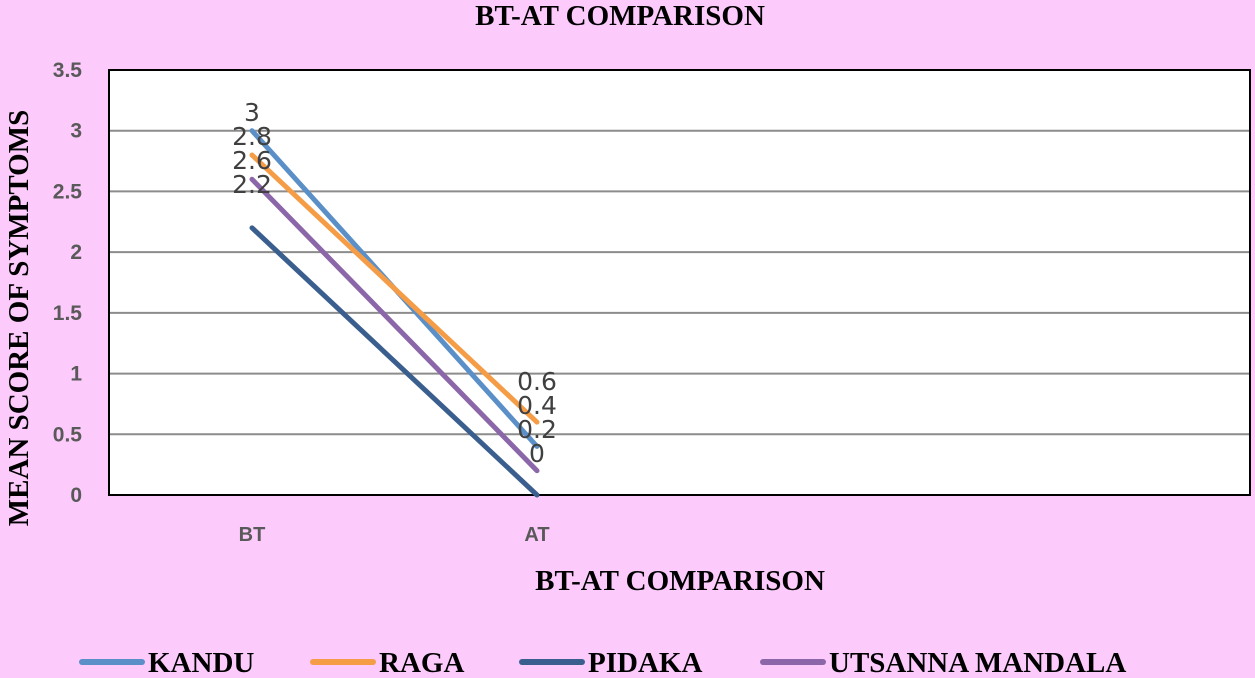 The width and height of the screenshot is (1255, 678). What do you see at coordinates (19, 318) in the screenshot?
I see `y-axis-label: MEAN SCORE OF SYMPTOMS` at bounding box center [19, 318].